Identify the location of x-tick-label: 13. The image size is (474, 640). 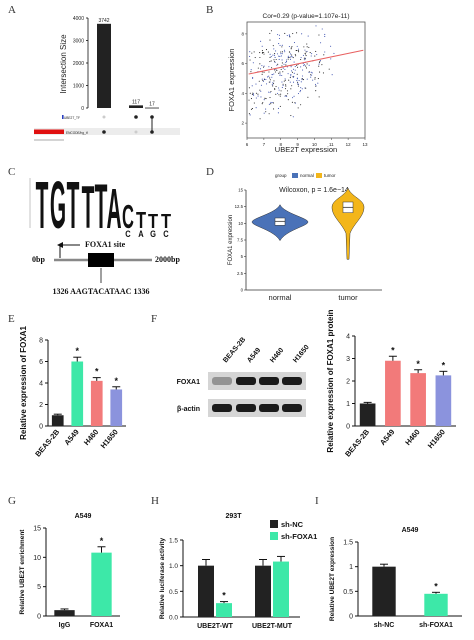
(365, 144).